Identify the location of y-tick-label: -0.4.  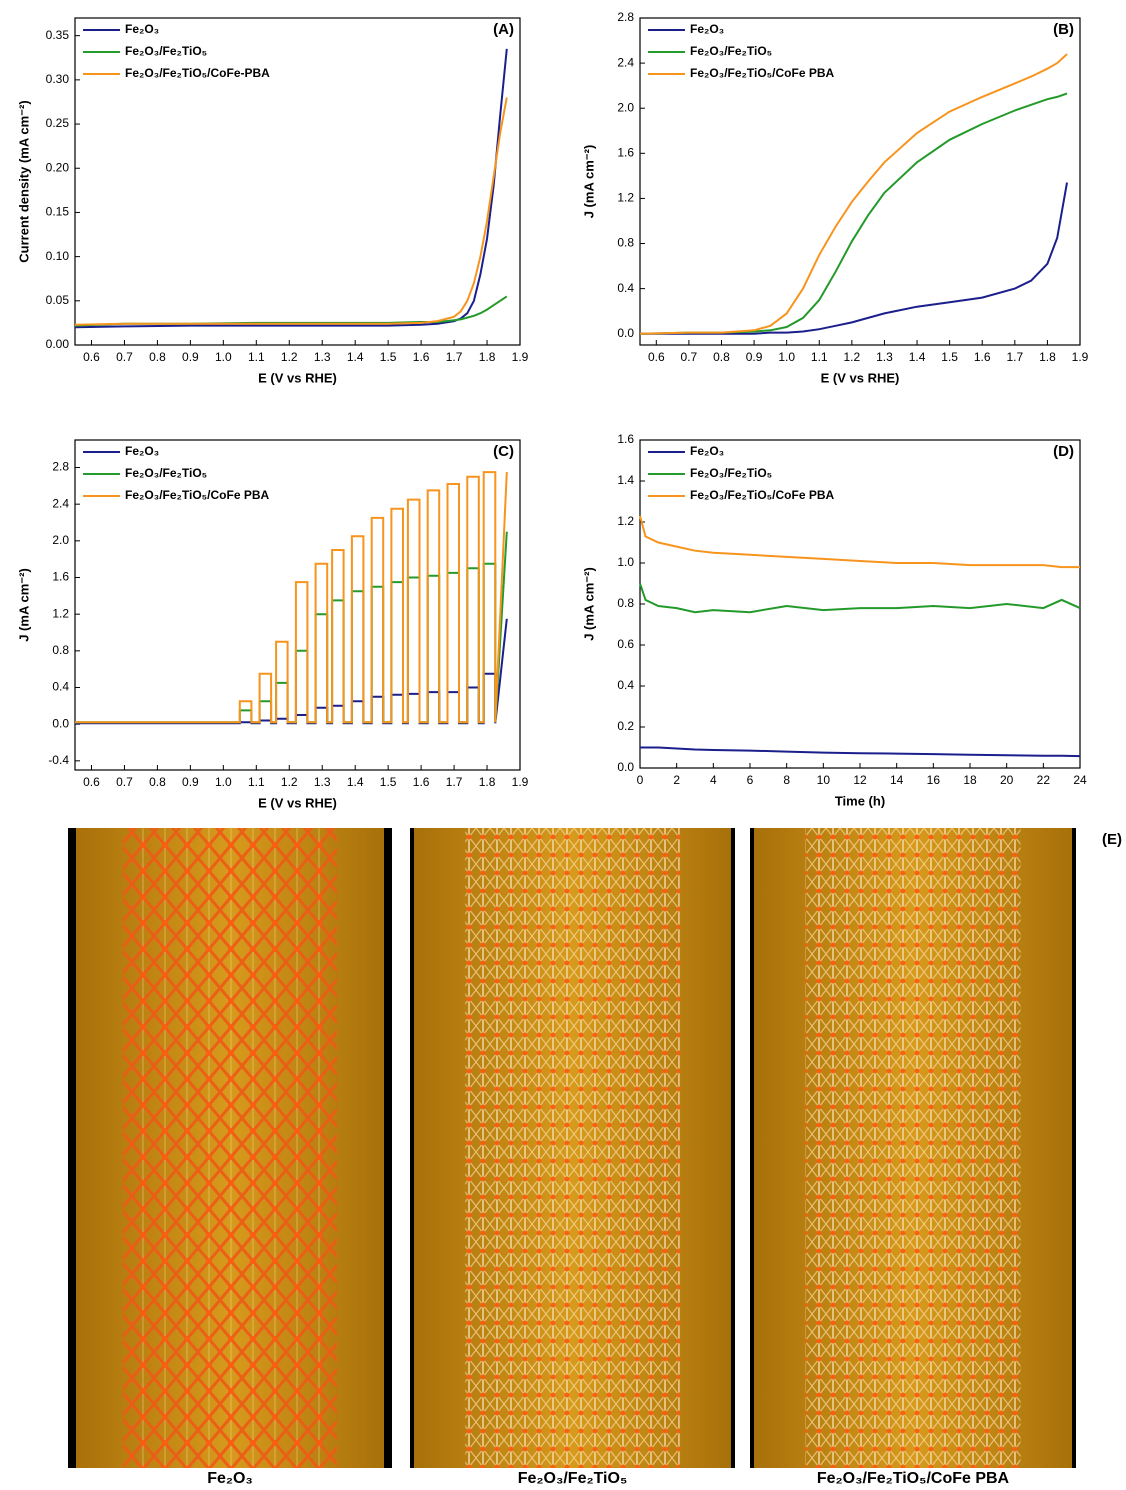
(58, 760).